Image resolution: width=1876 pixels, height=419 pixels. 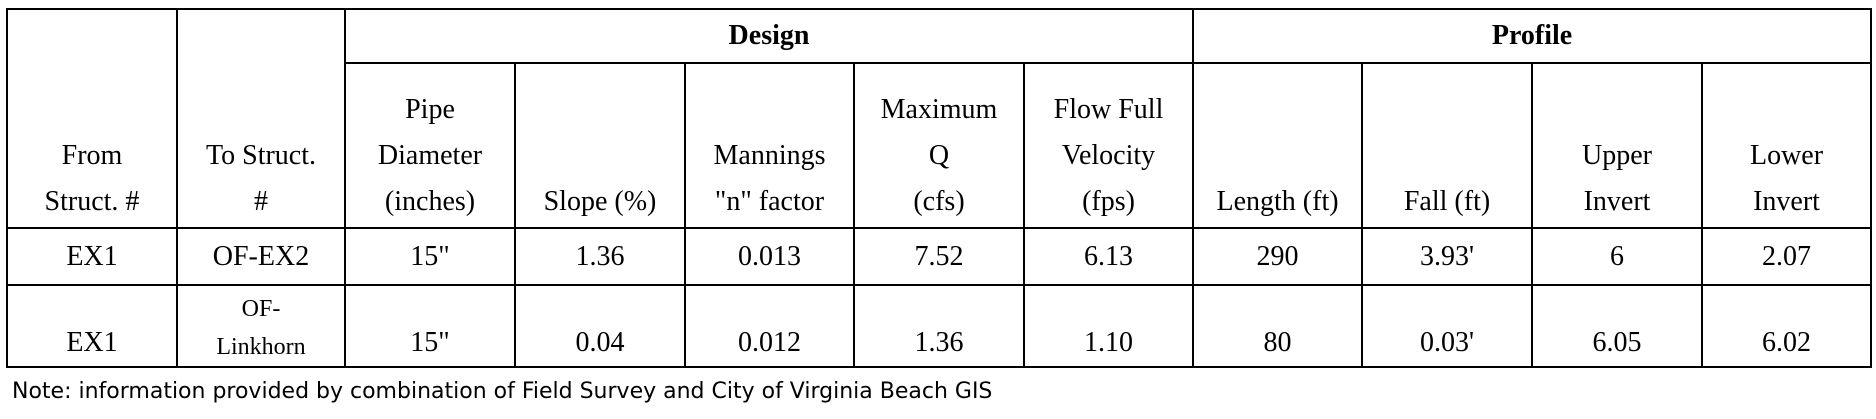 I want to click on cell: 80, so click(x=1278, y=326).